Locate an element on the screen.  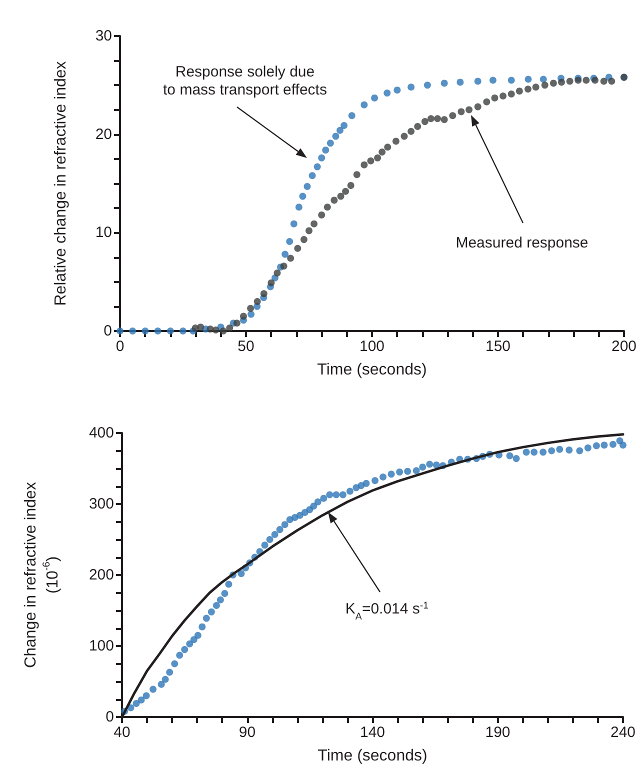
y-tick-label: 300 is located at coordinates (101, 504).